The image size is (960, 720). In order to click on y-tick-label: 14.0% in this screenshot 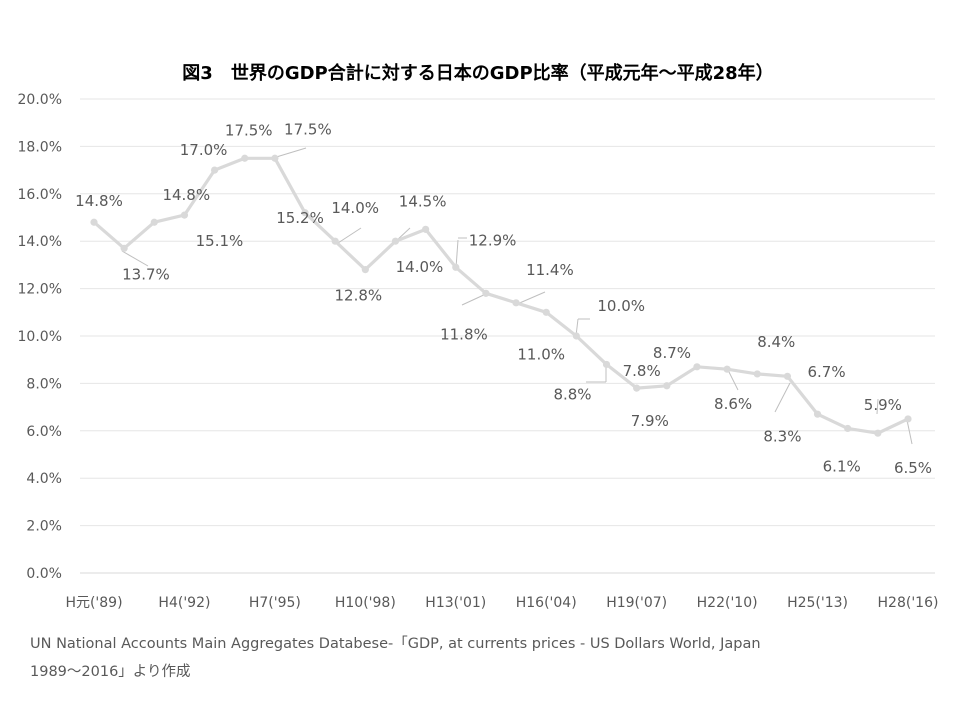, I will do `click(40, 242)`.